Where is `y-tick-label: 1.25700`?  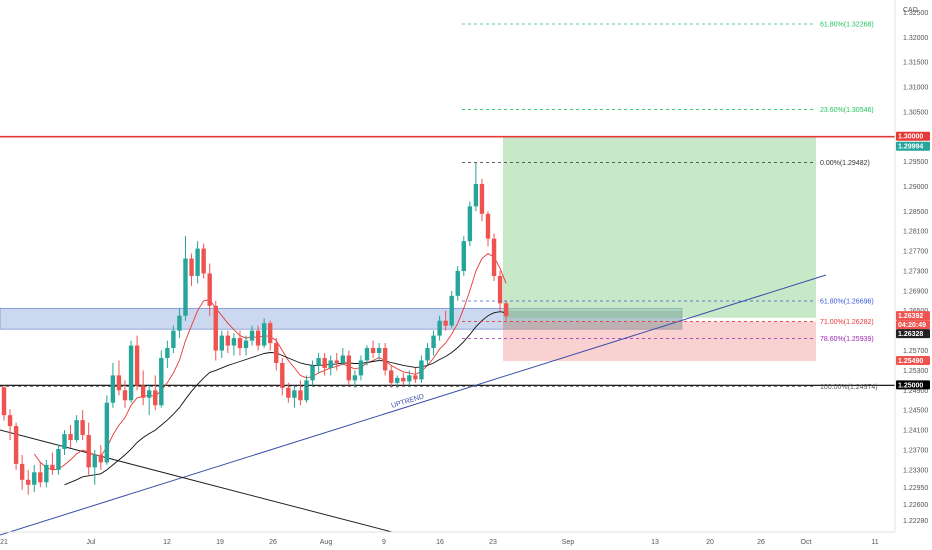
y-tick-label: 1.25700 is located at coordinates (915, 351).